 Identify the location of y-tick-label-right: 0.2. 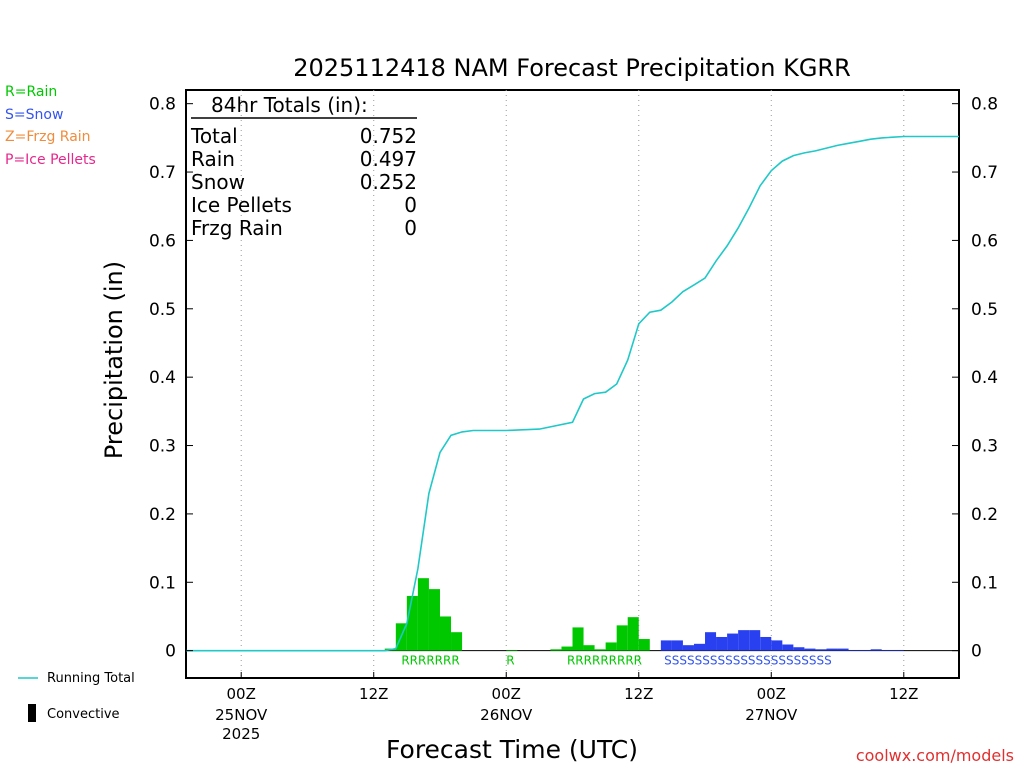
(984, 515).